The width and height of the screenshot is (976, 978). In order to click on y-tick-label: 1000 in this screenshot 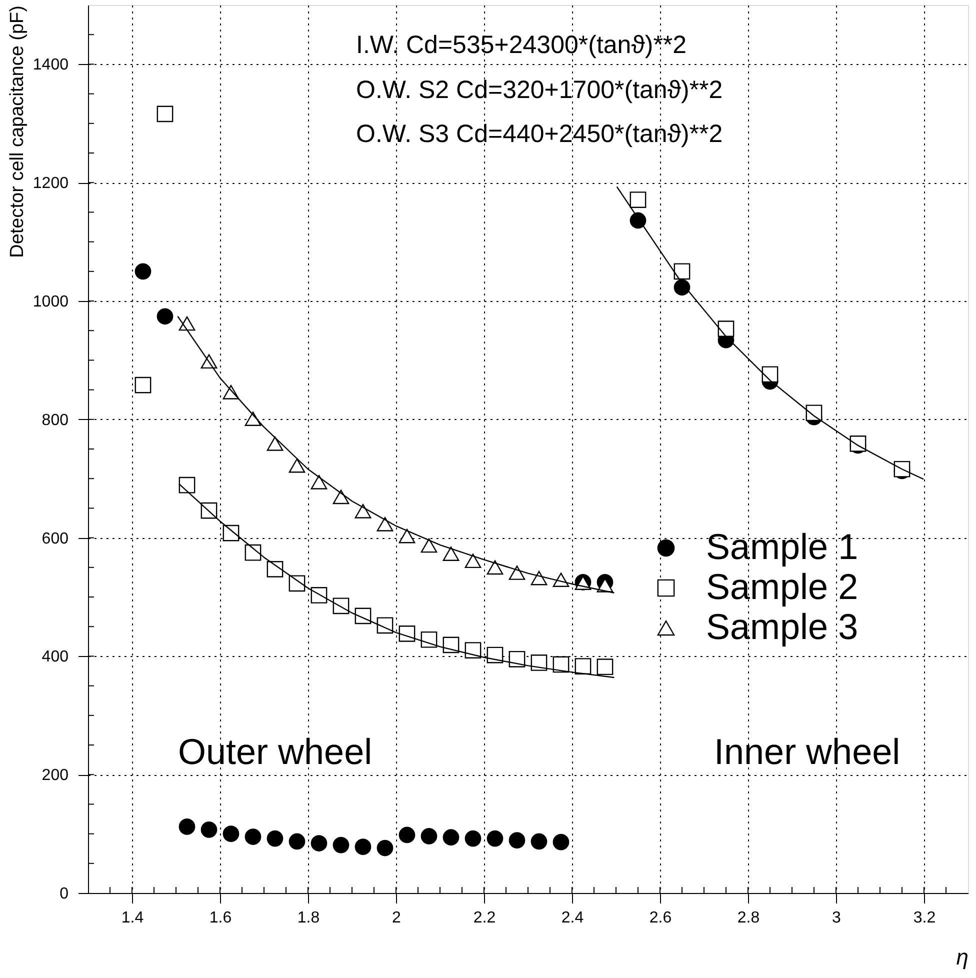, I will do `click(50, 302)`.